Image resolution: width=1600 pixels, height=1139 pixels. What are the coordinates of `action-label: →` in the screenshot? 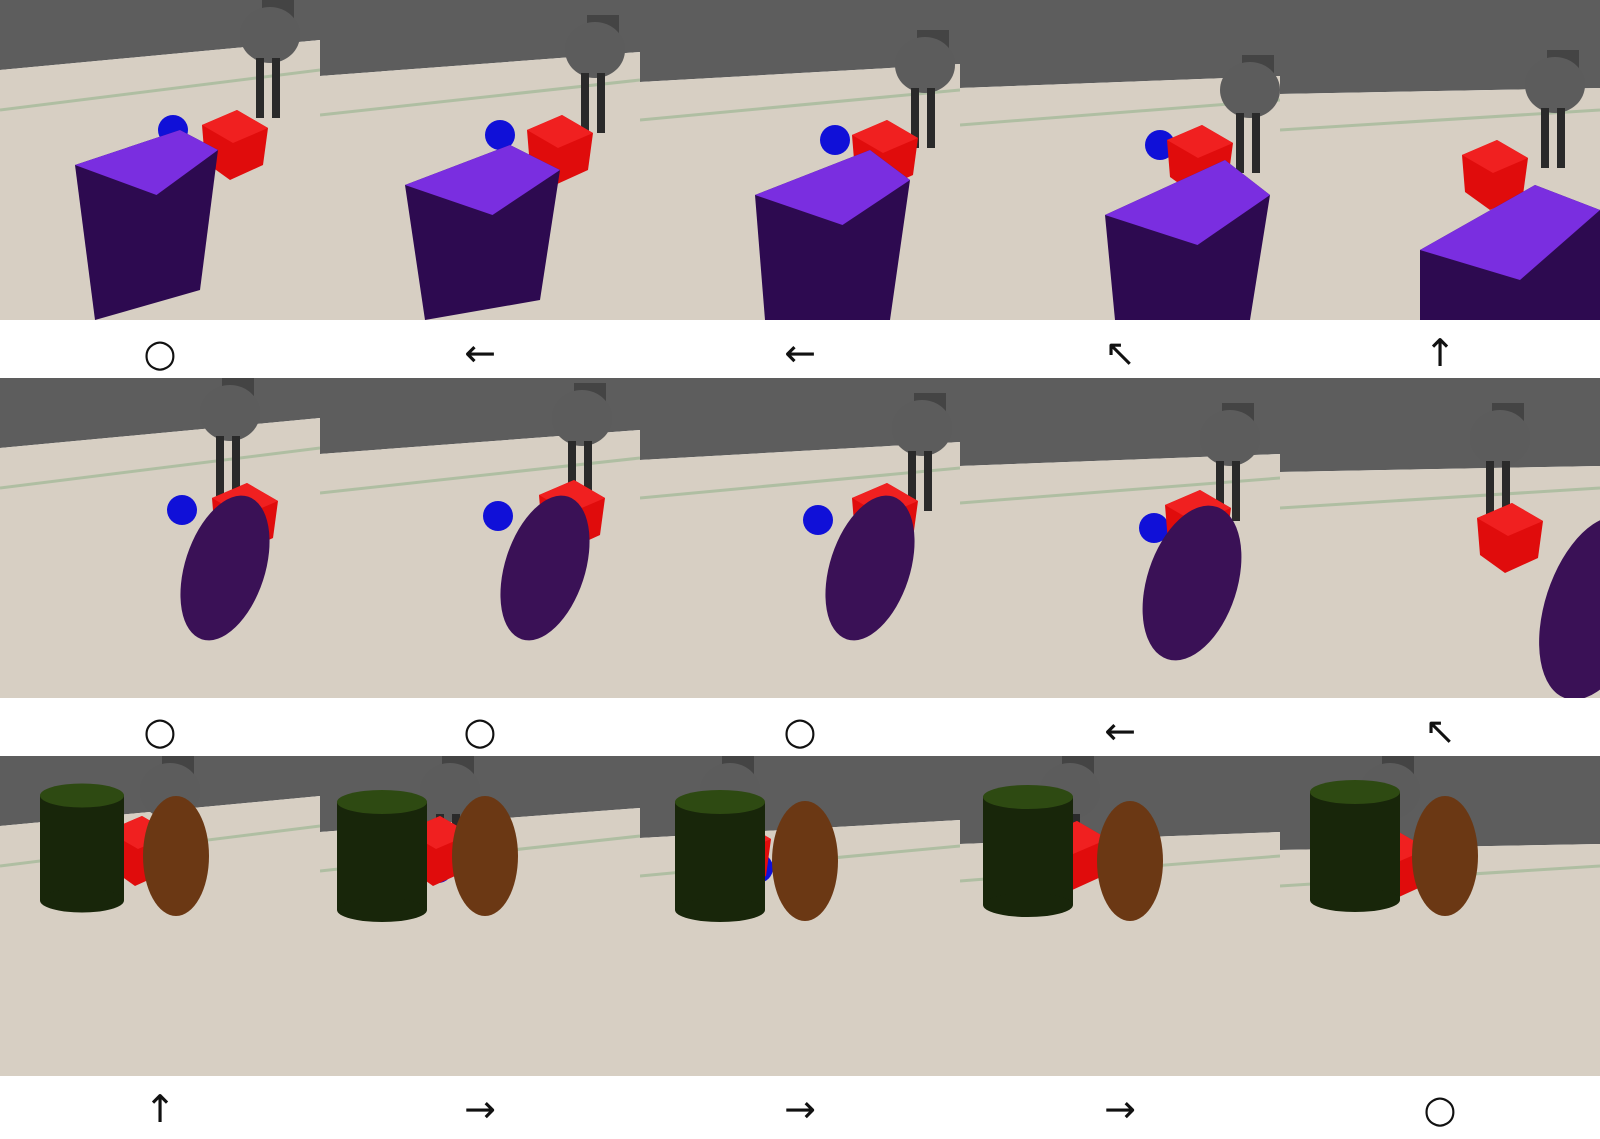 It's located at (480, 1109).